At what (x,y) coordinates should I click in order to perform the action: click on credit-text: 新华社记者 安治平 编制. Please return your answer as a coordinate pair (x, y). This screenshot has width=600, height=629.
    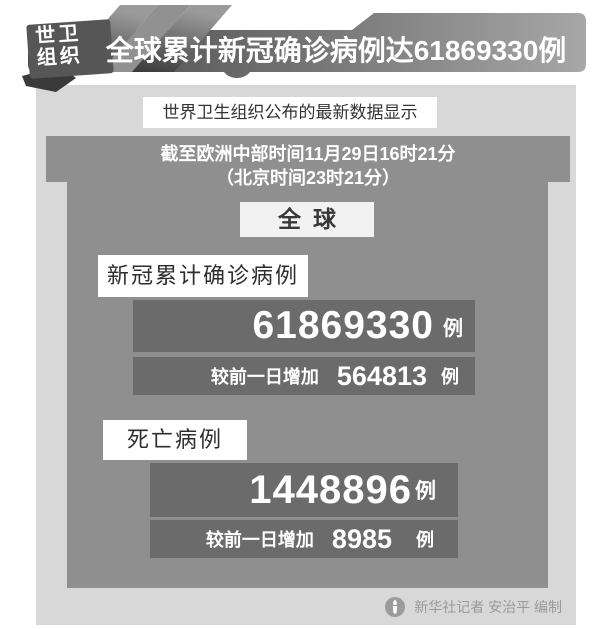
    Looking at the image, I should click on (488, 607).